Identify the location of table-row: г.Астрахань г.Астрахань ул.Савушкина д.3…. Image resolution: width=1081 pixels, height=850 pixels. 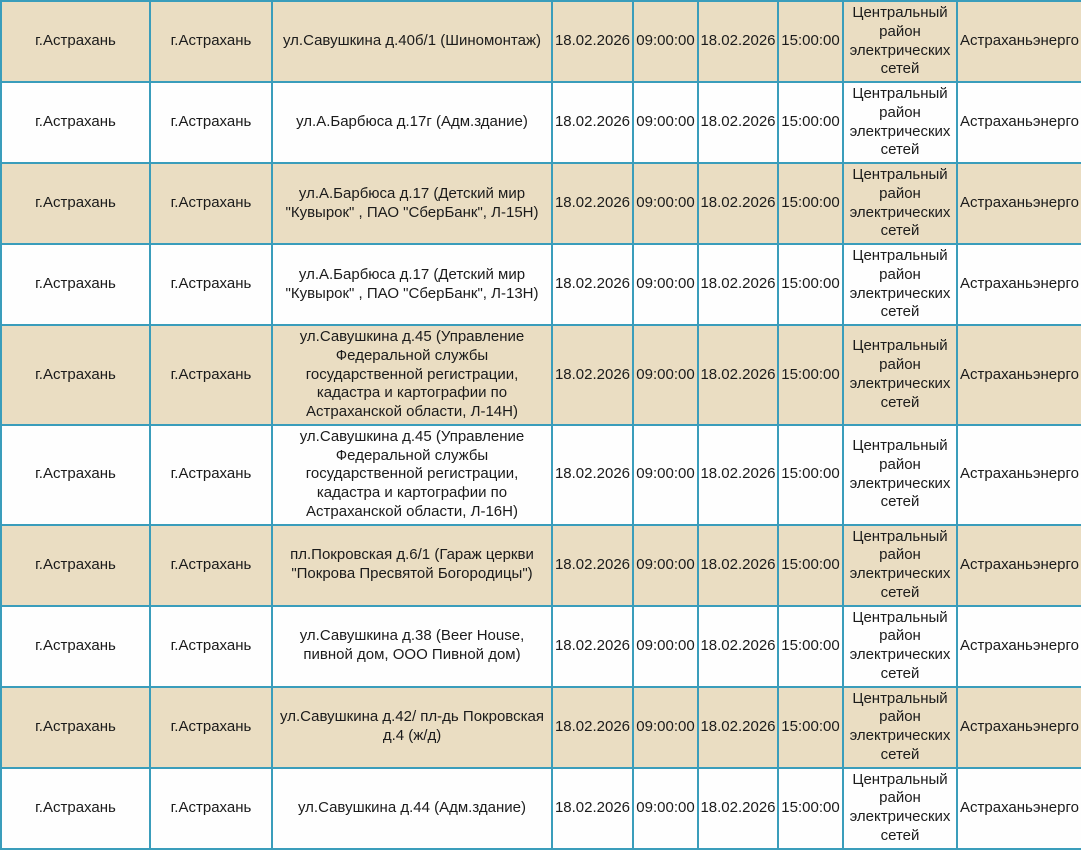
(540, 646).